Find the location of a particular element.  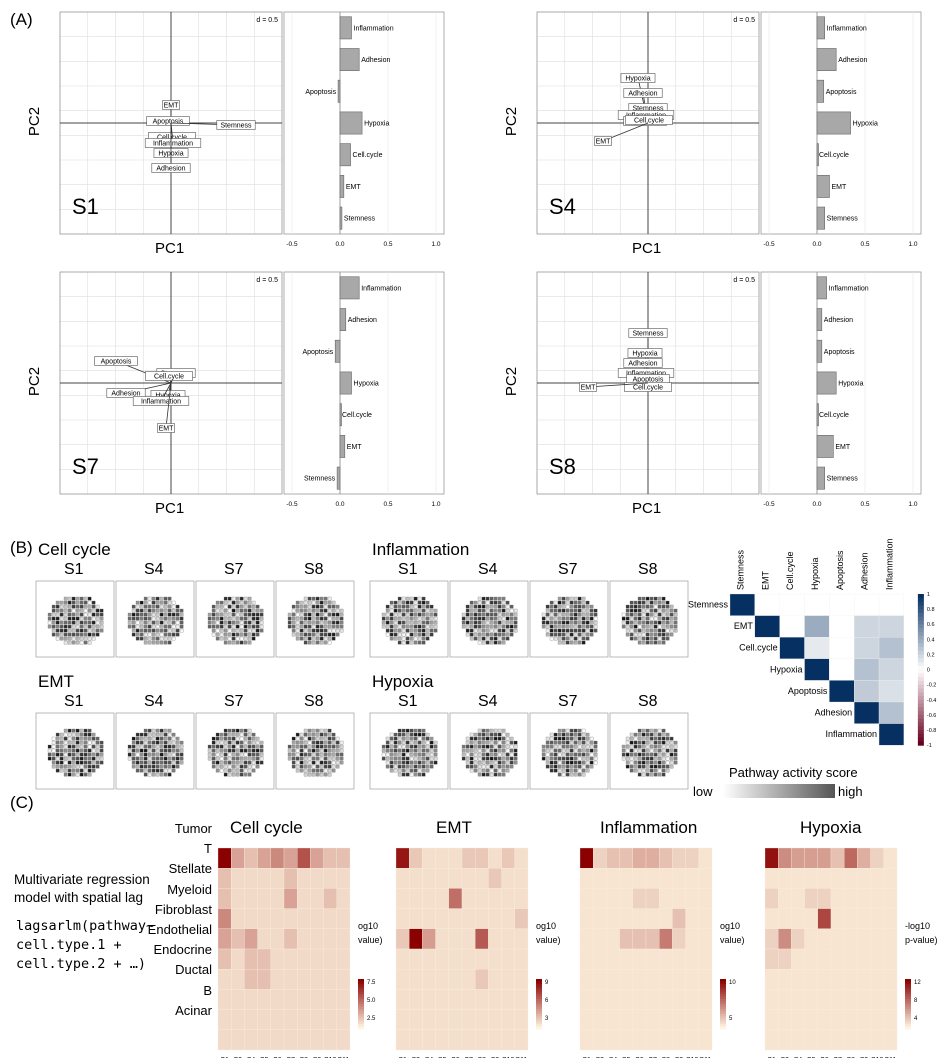

corr-legend-tick: 0.2 is located at coordinates (931, 655).